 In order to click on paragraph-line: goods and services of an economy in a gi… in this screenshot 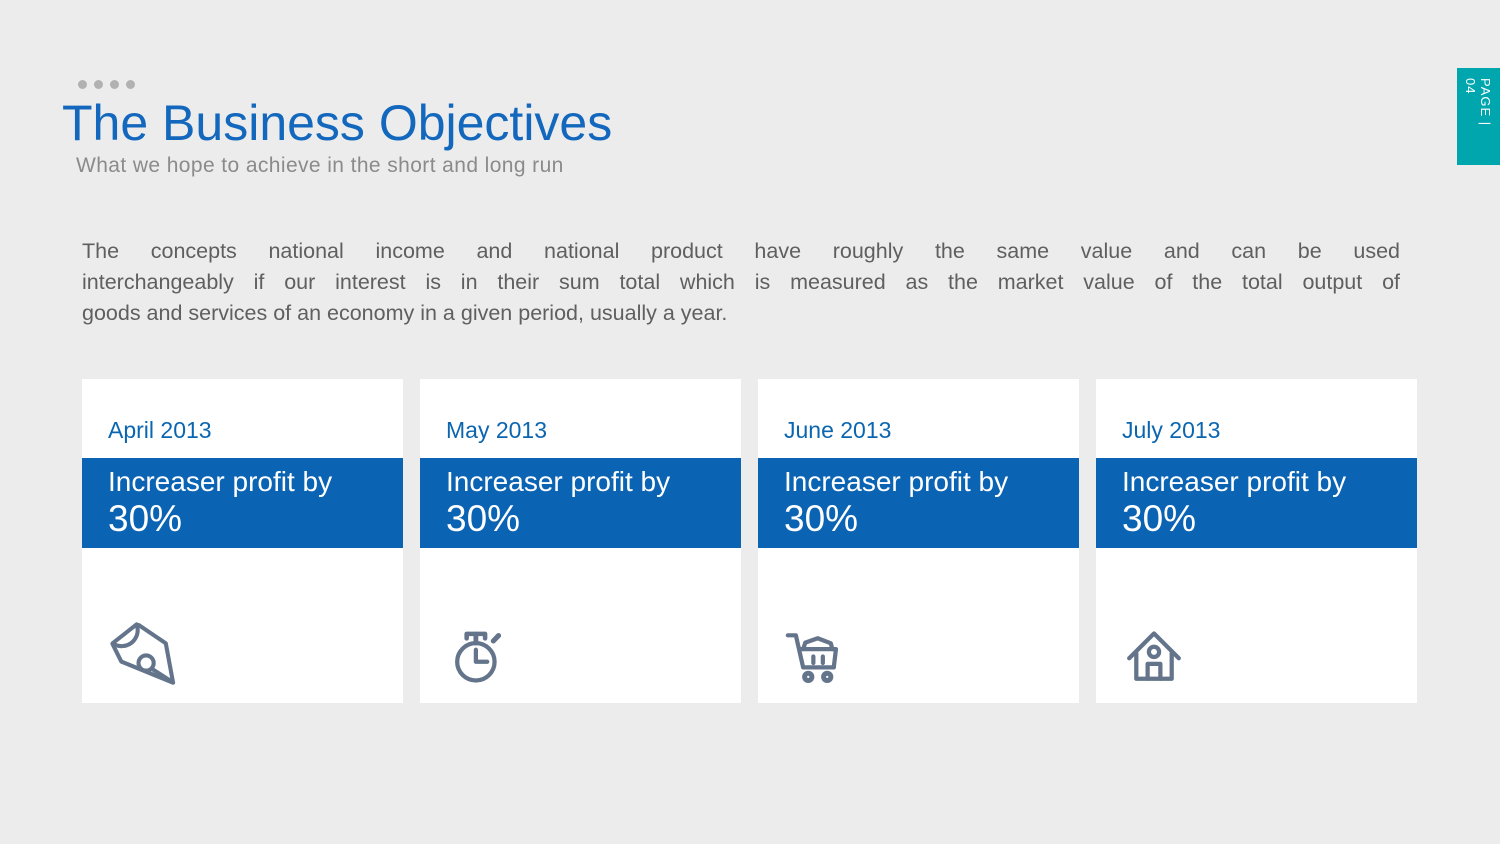, I will do `click(405, 313)`.